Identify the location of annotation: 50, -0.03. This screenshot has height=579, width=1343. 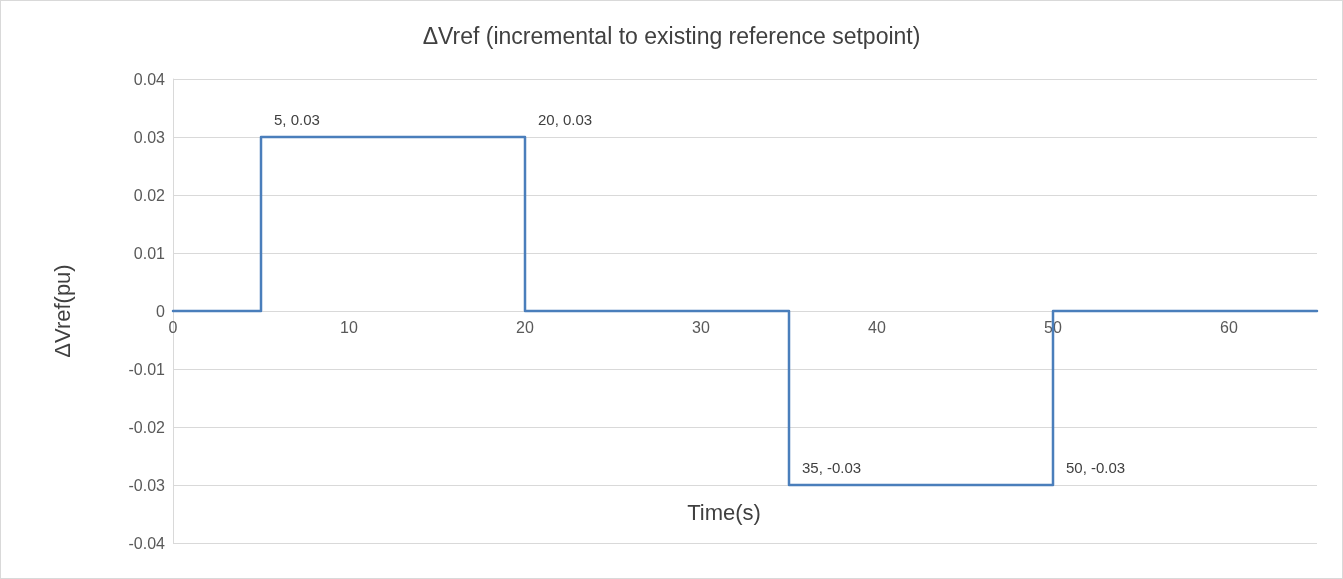
(1096, 467).